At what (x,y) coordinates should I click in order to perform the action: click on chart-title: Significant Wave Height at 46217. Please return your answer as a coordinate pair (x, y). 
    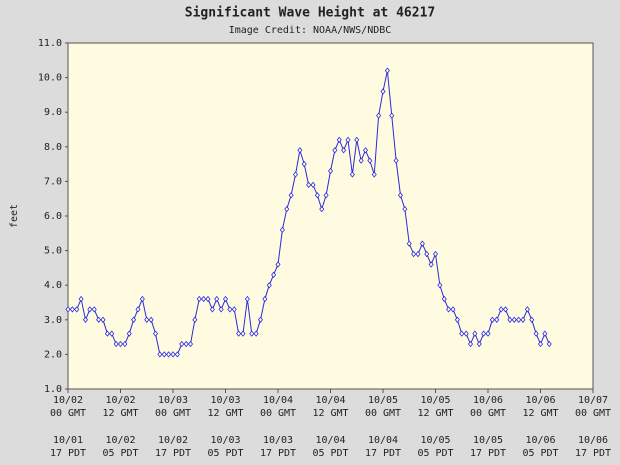
    Looking at the image, I should click on (310, 13).